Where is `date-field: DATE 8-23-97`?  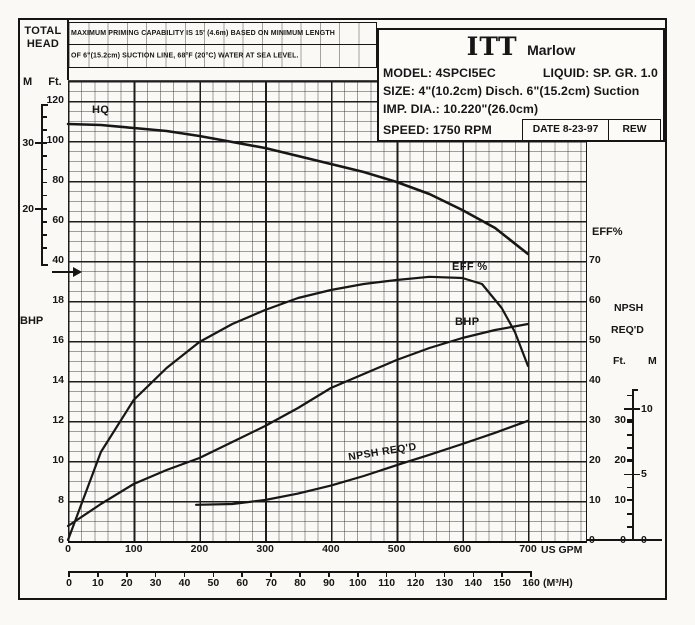
date-field: DATE 8-23-97 is located at coordinates (565, 130).